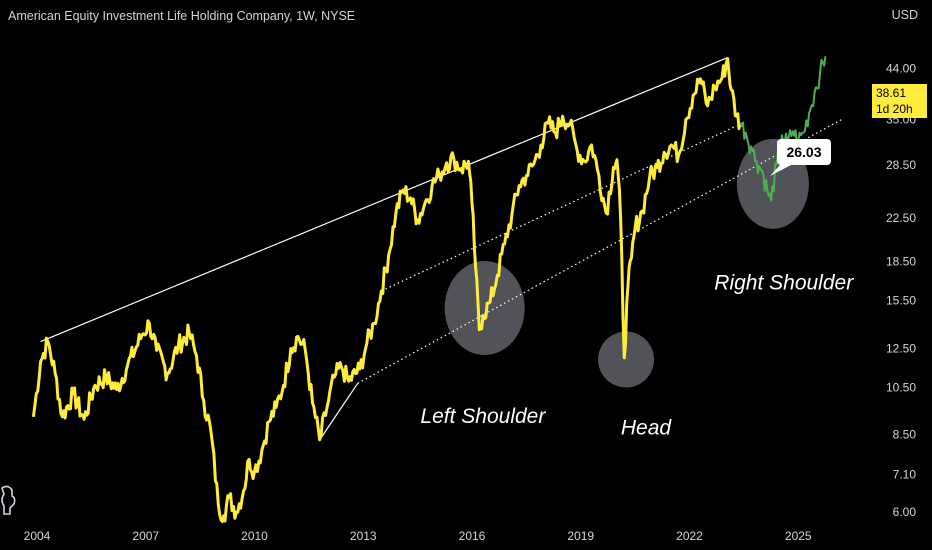  I want to click on x-tick-label: 2013, so click(363, 536).